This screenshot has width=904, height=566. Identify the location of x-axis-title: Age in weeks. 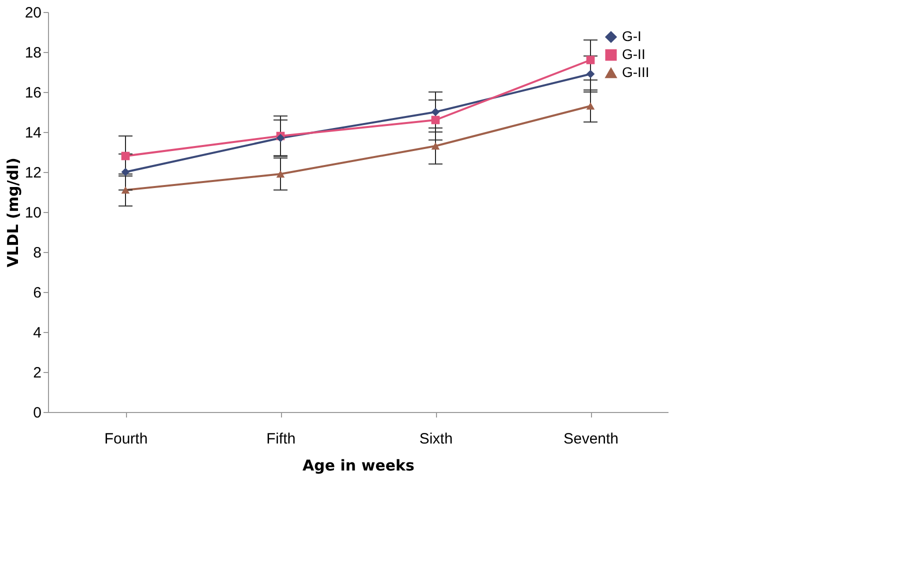
(358, 465).